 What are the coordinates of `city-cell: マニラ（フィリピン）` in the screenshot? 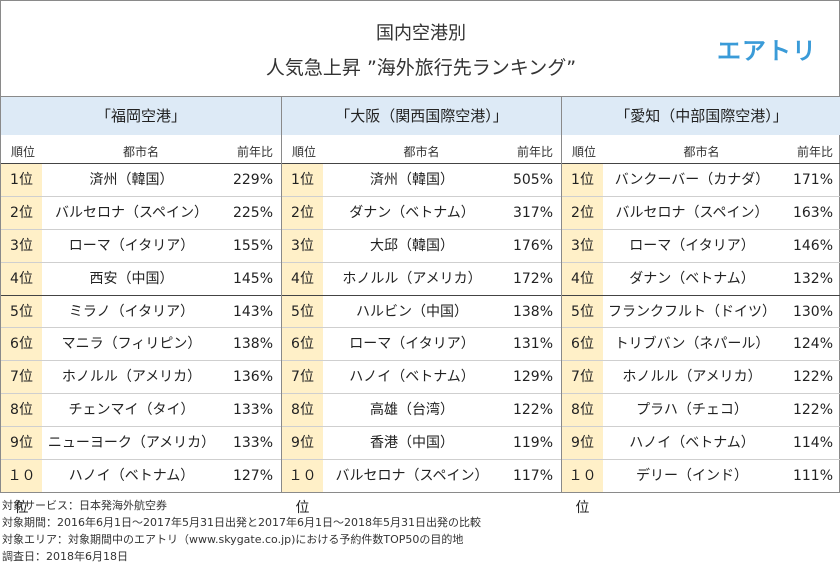 It's located at (131, 344).